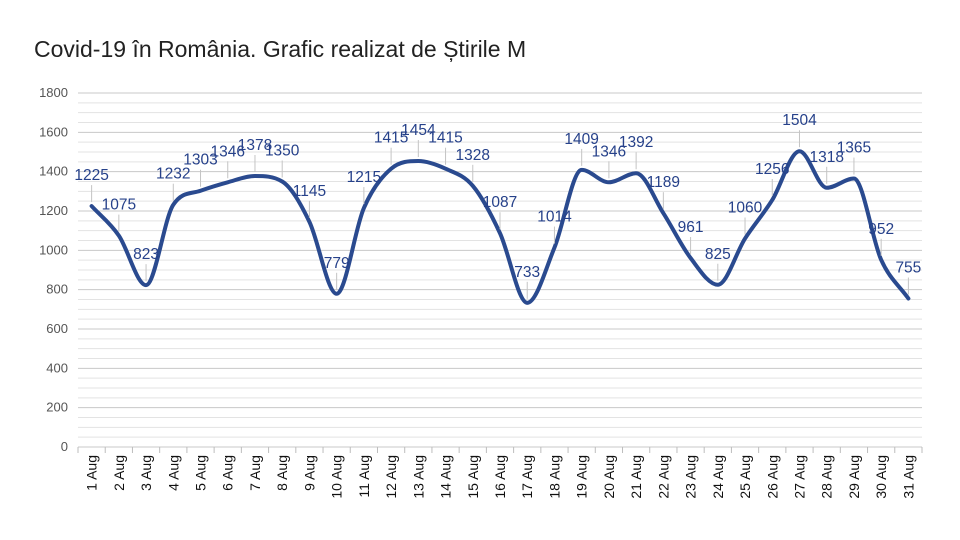 The width and height of the screenshot is (960, 540). I want to click on data-label: 1409, so click(581, 139).